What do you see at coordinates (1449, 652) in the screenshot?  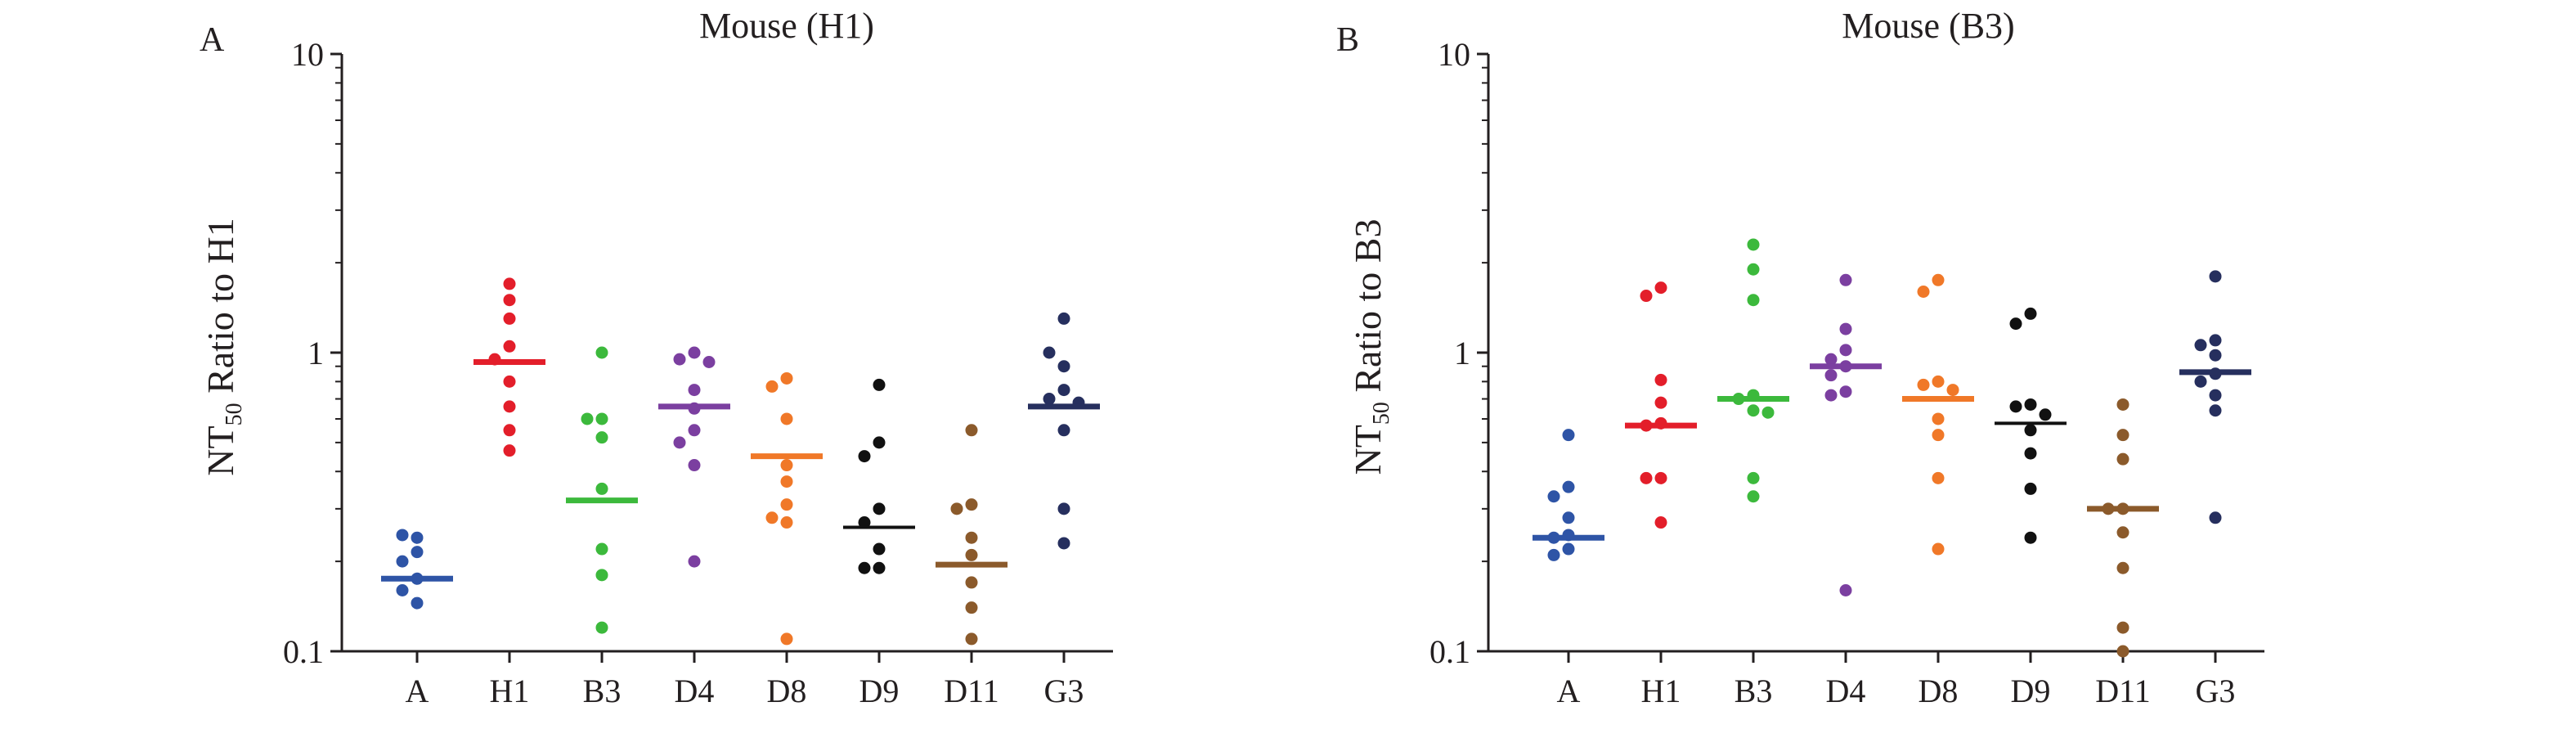 I see `panel-b-y-tick-label: 0.1` at bounding box center [1449, 652].